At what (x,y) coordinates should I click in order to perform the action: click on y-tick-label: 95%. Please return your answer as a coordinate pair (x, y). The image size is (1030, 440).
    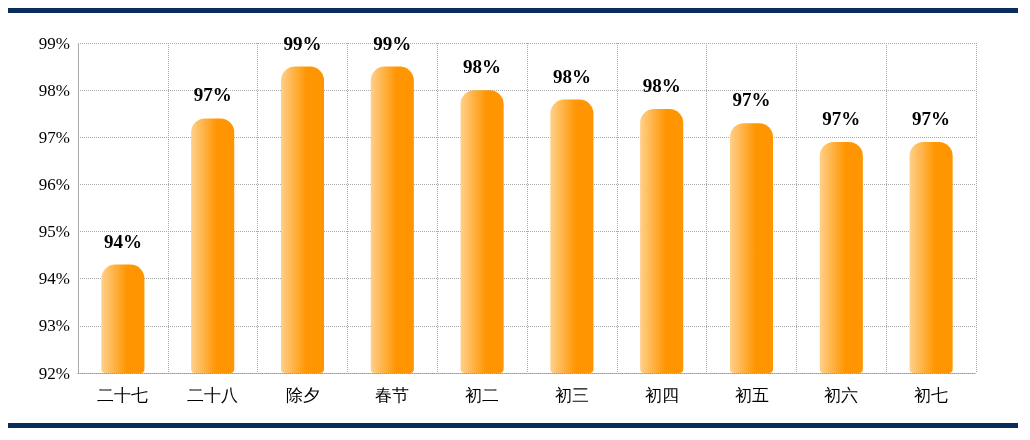
    Looking at the image, I should click on (54, 232).